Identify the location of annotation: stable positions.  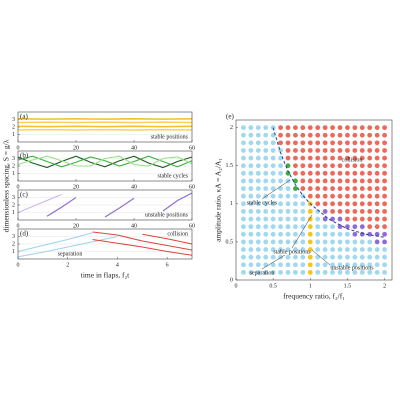
(170, 137).